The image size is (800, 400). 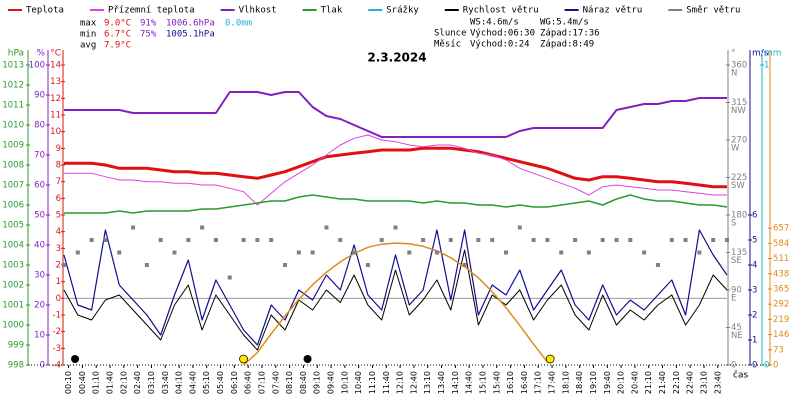 I want to click on stat-label: min, so click(x=88, y=35).